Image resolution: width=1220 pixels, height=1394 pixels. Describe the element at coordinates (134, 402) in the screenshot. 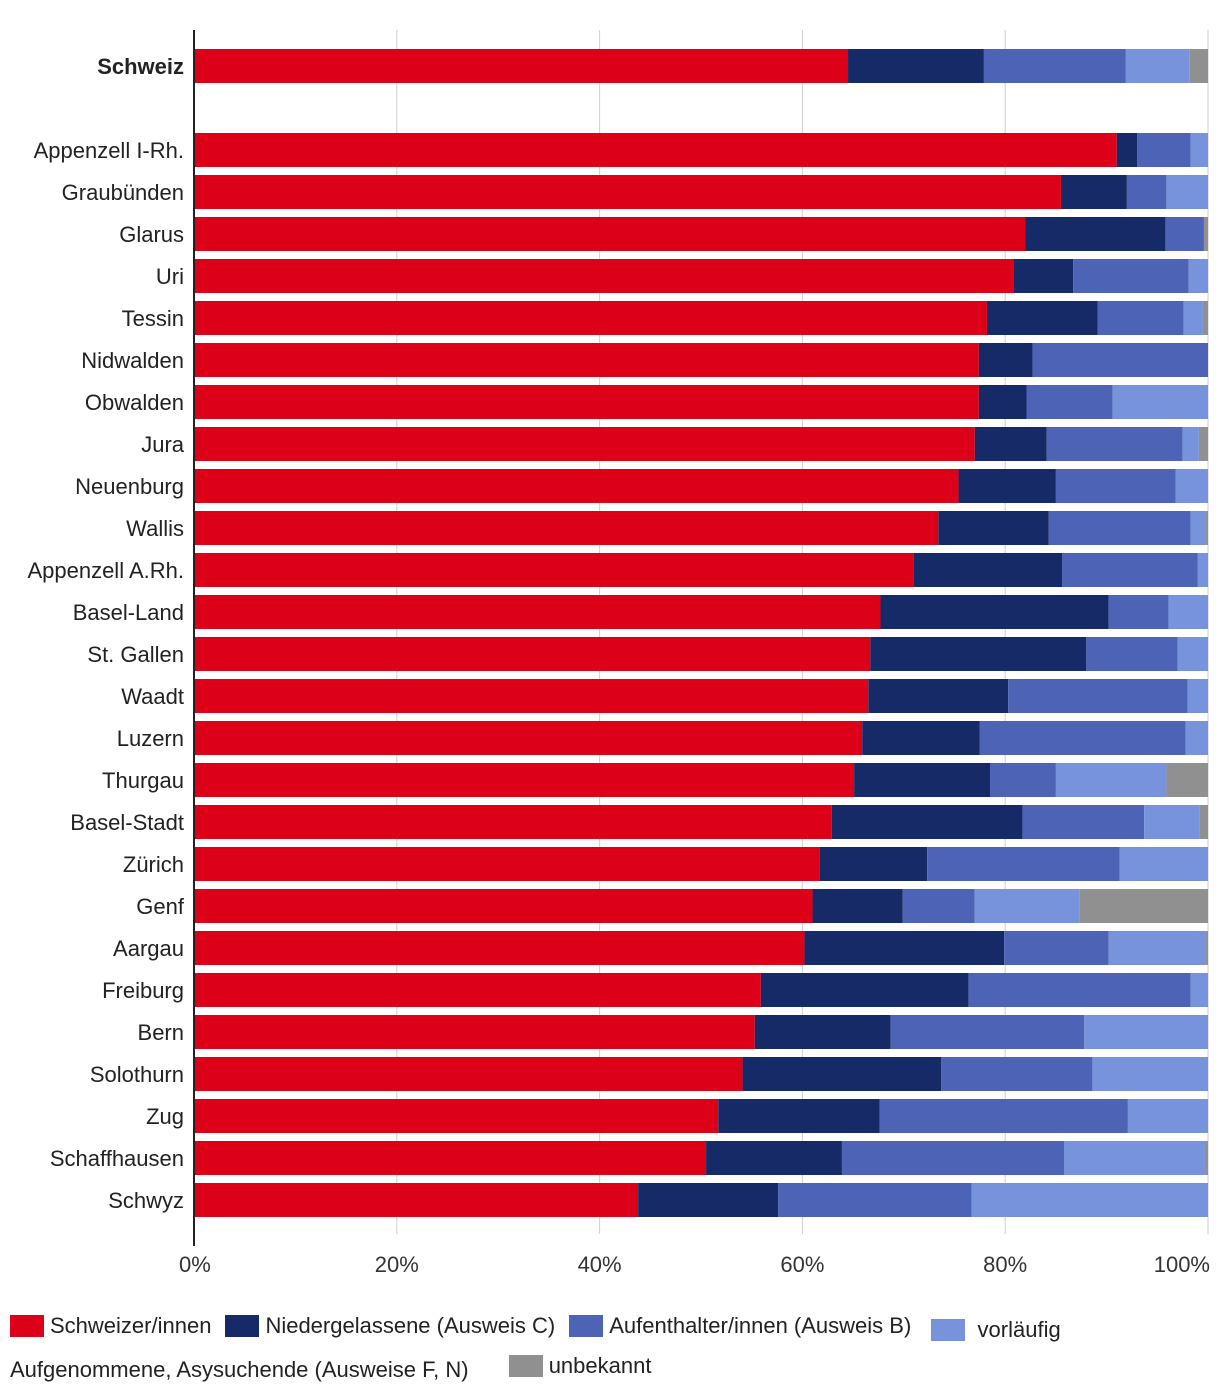

I see `category-label: Obwalden` at that location.